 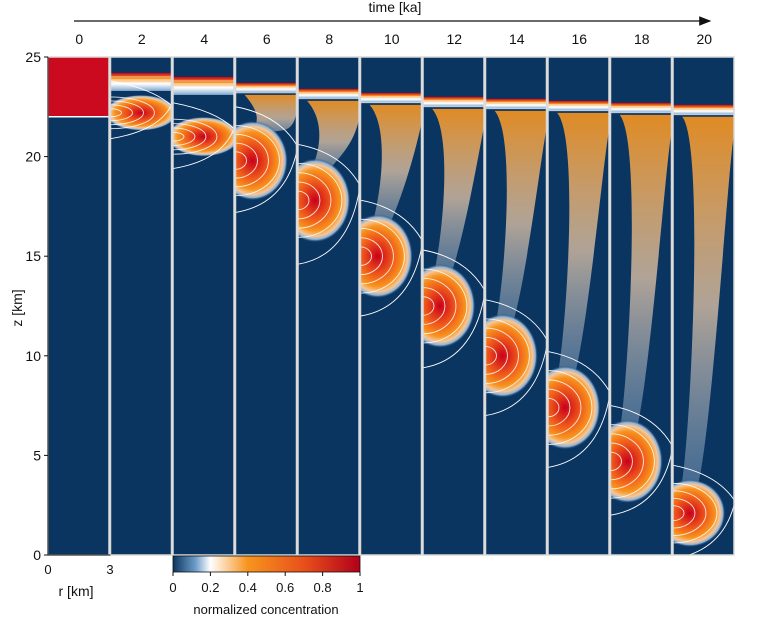 I want to click on colorbar-tick-label: 0.8, so click(x=323, y=587).